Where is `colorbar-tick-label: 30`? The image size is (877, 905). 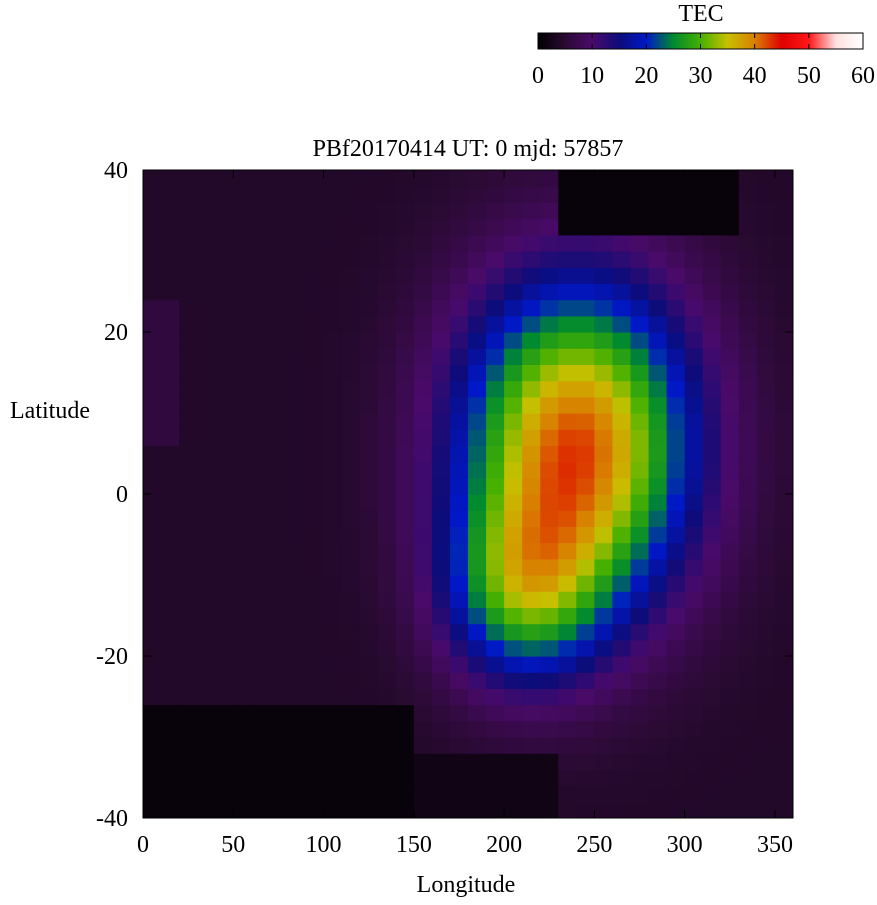 colorbar-tick-label: 30 is located at coordinates (701, 76).